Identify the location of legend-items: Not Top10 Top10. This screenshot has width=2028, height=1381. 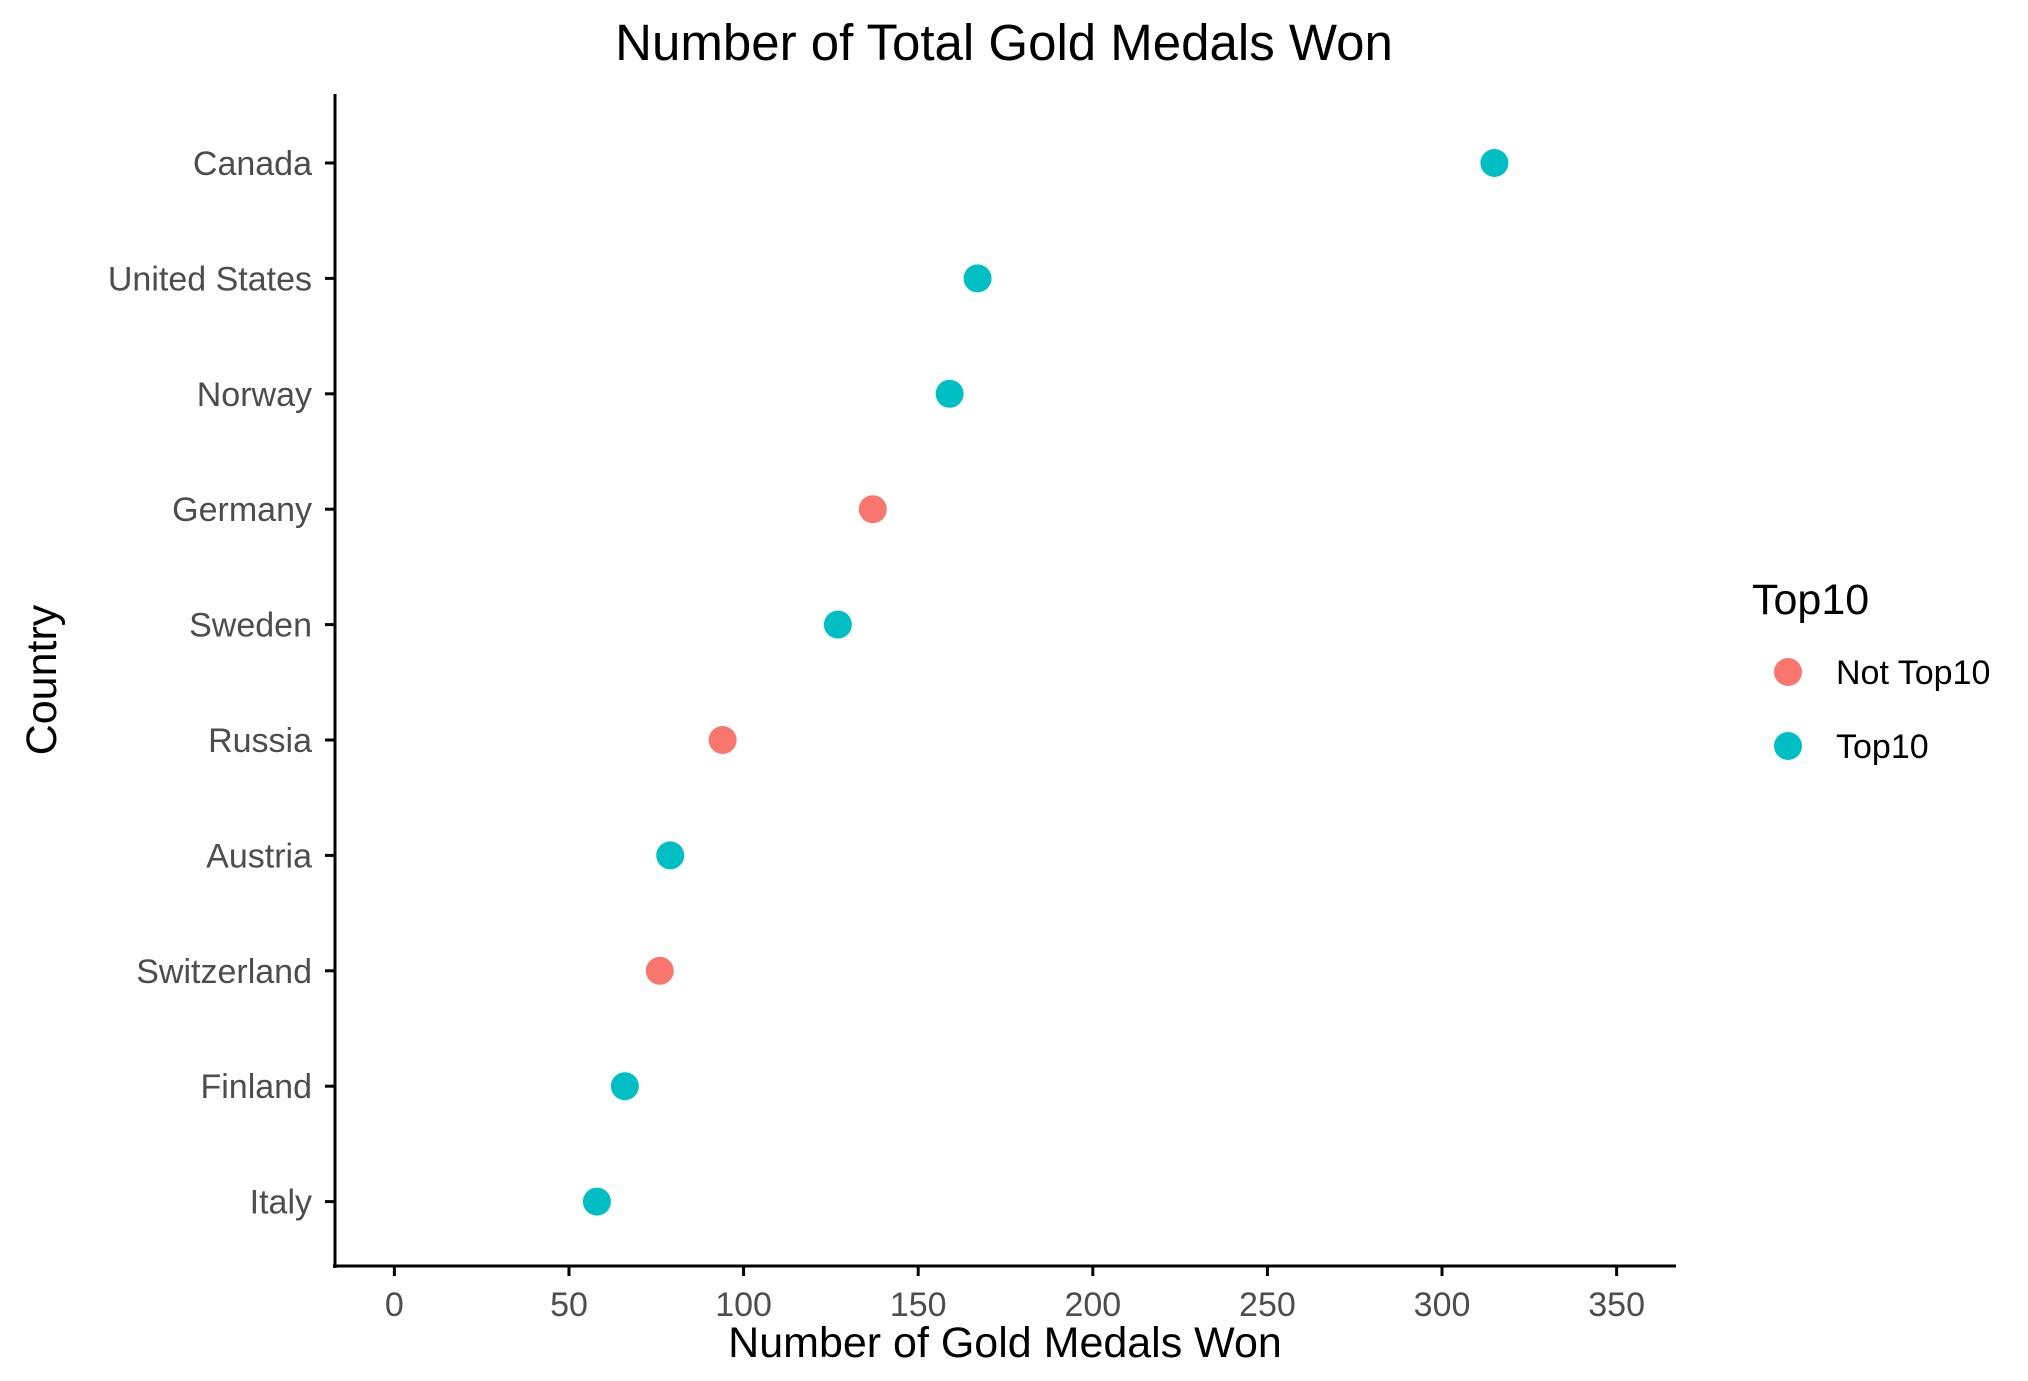
(1882, 710).